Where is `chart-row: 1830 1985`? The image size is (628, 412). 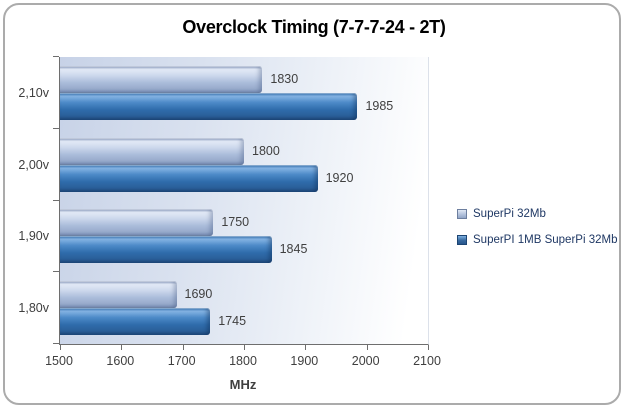
chart-row: 1830 1985 is located at coordinates (244, 93).